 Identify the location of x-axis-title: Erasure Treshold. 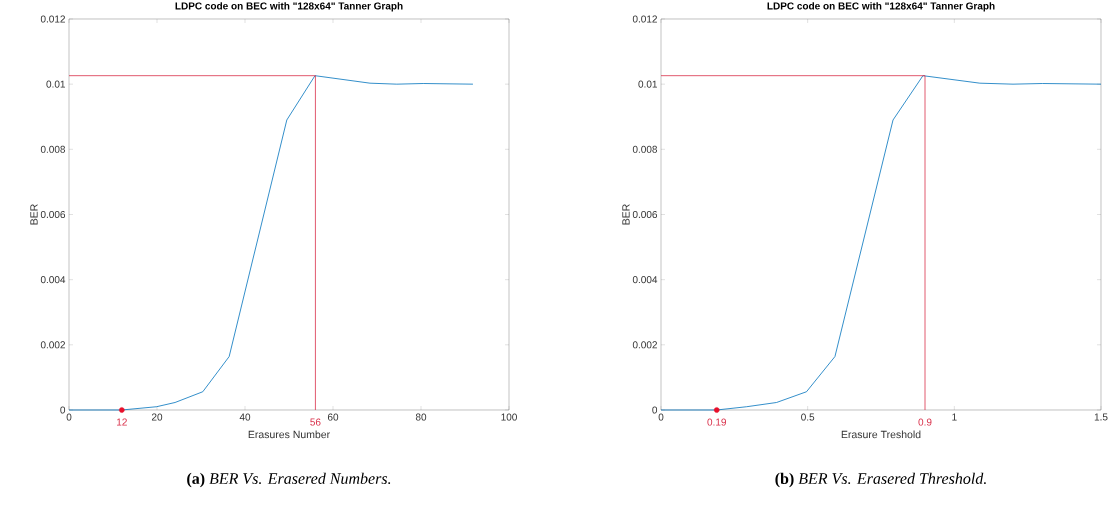
(881, 434).